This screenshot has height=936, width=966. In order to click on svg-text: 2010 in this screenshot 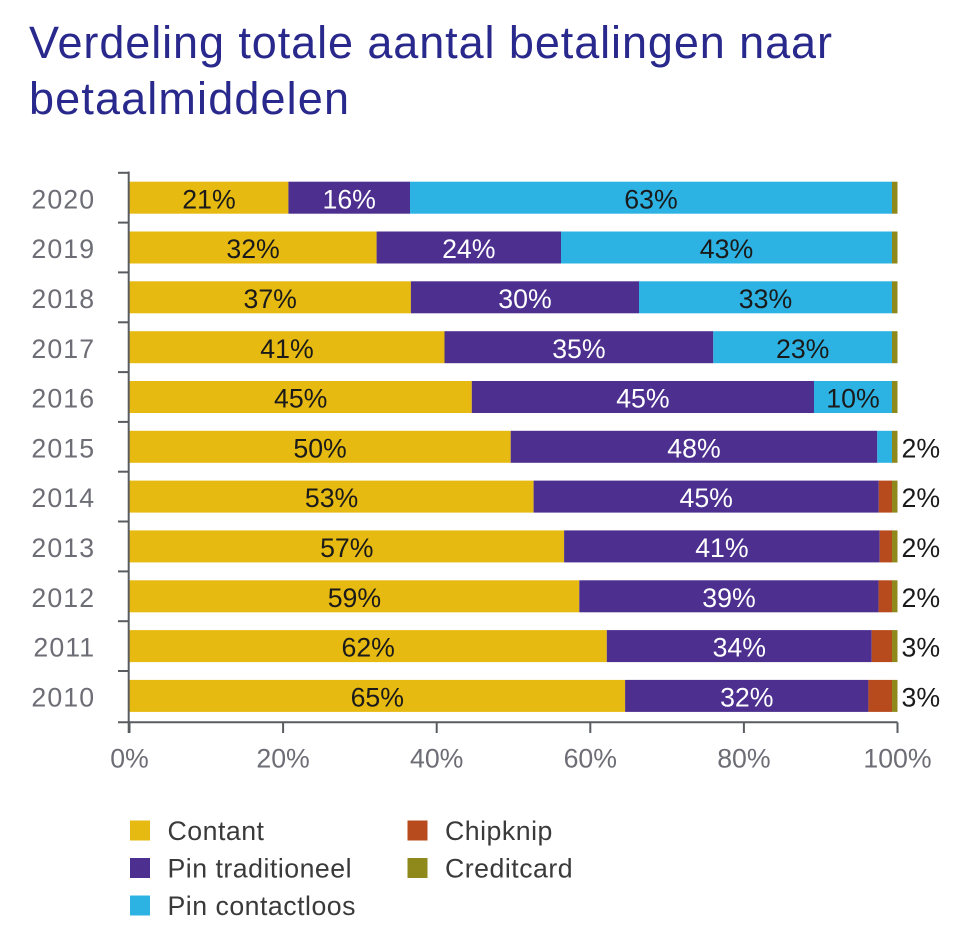, I will do `click(63, 698)`.